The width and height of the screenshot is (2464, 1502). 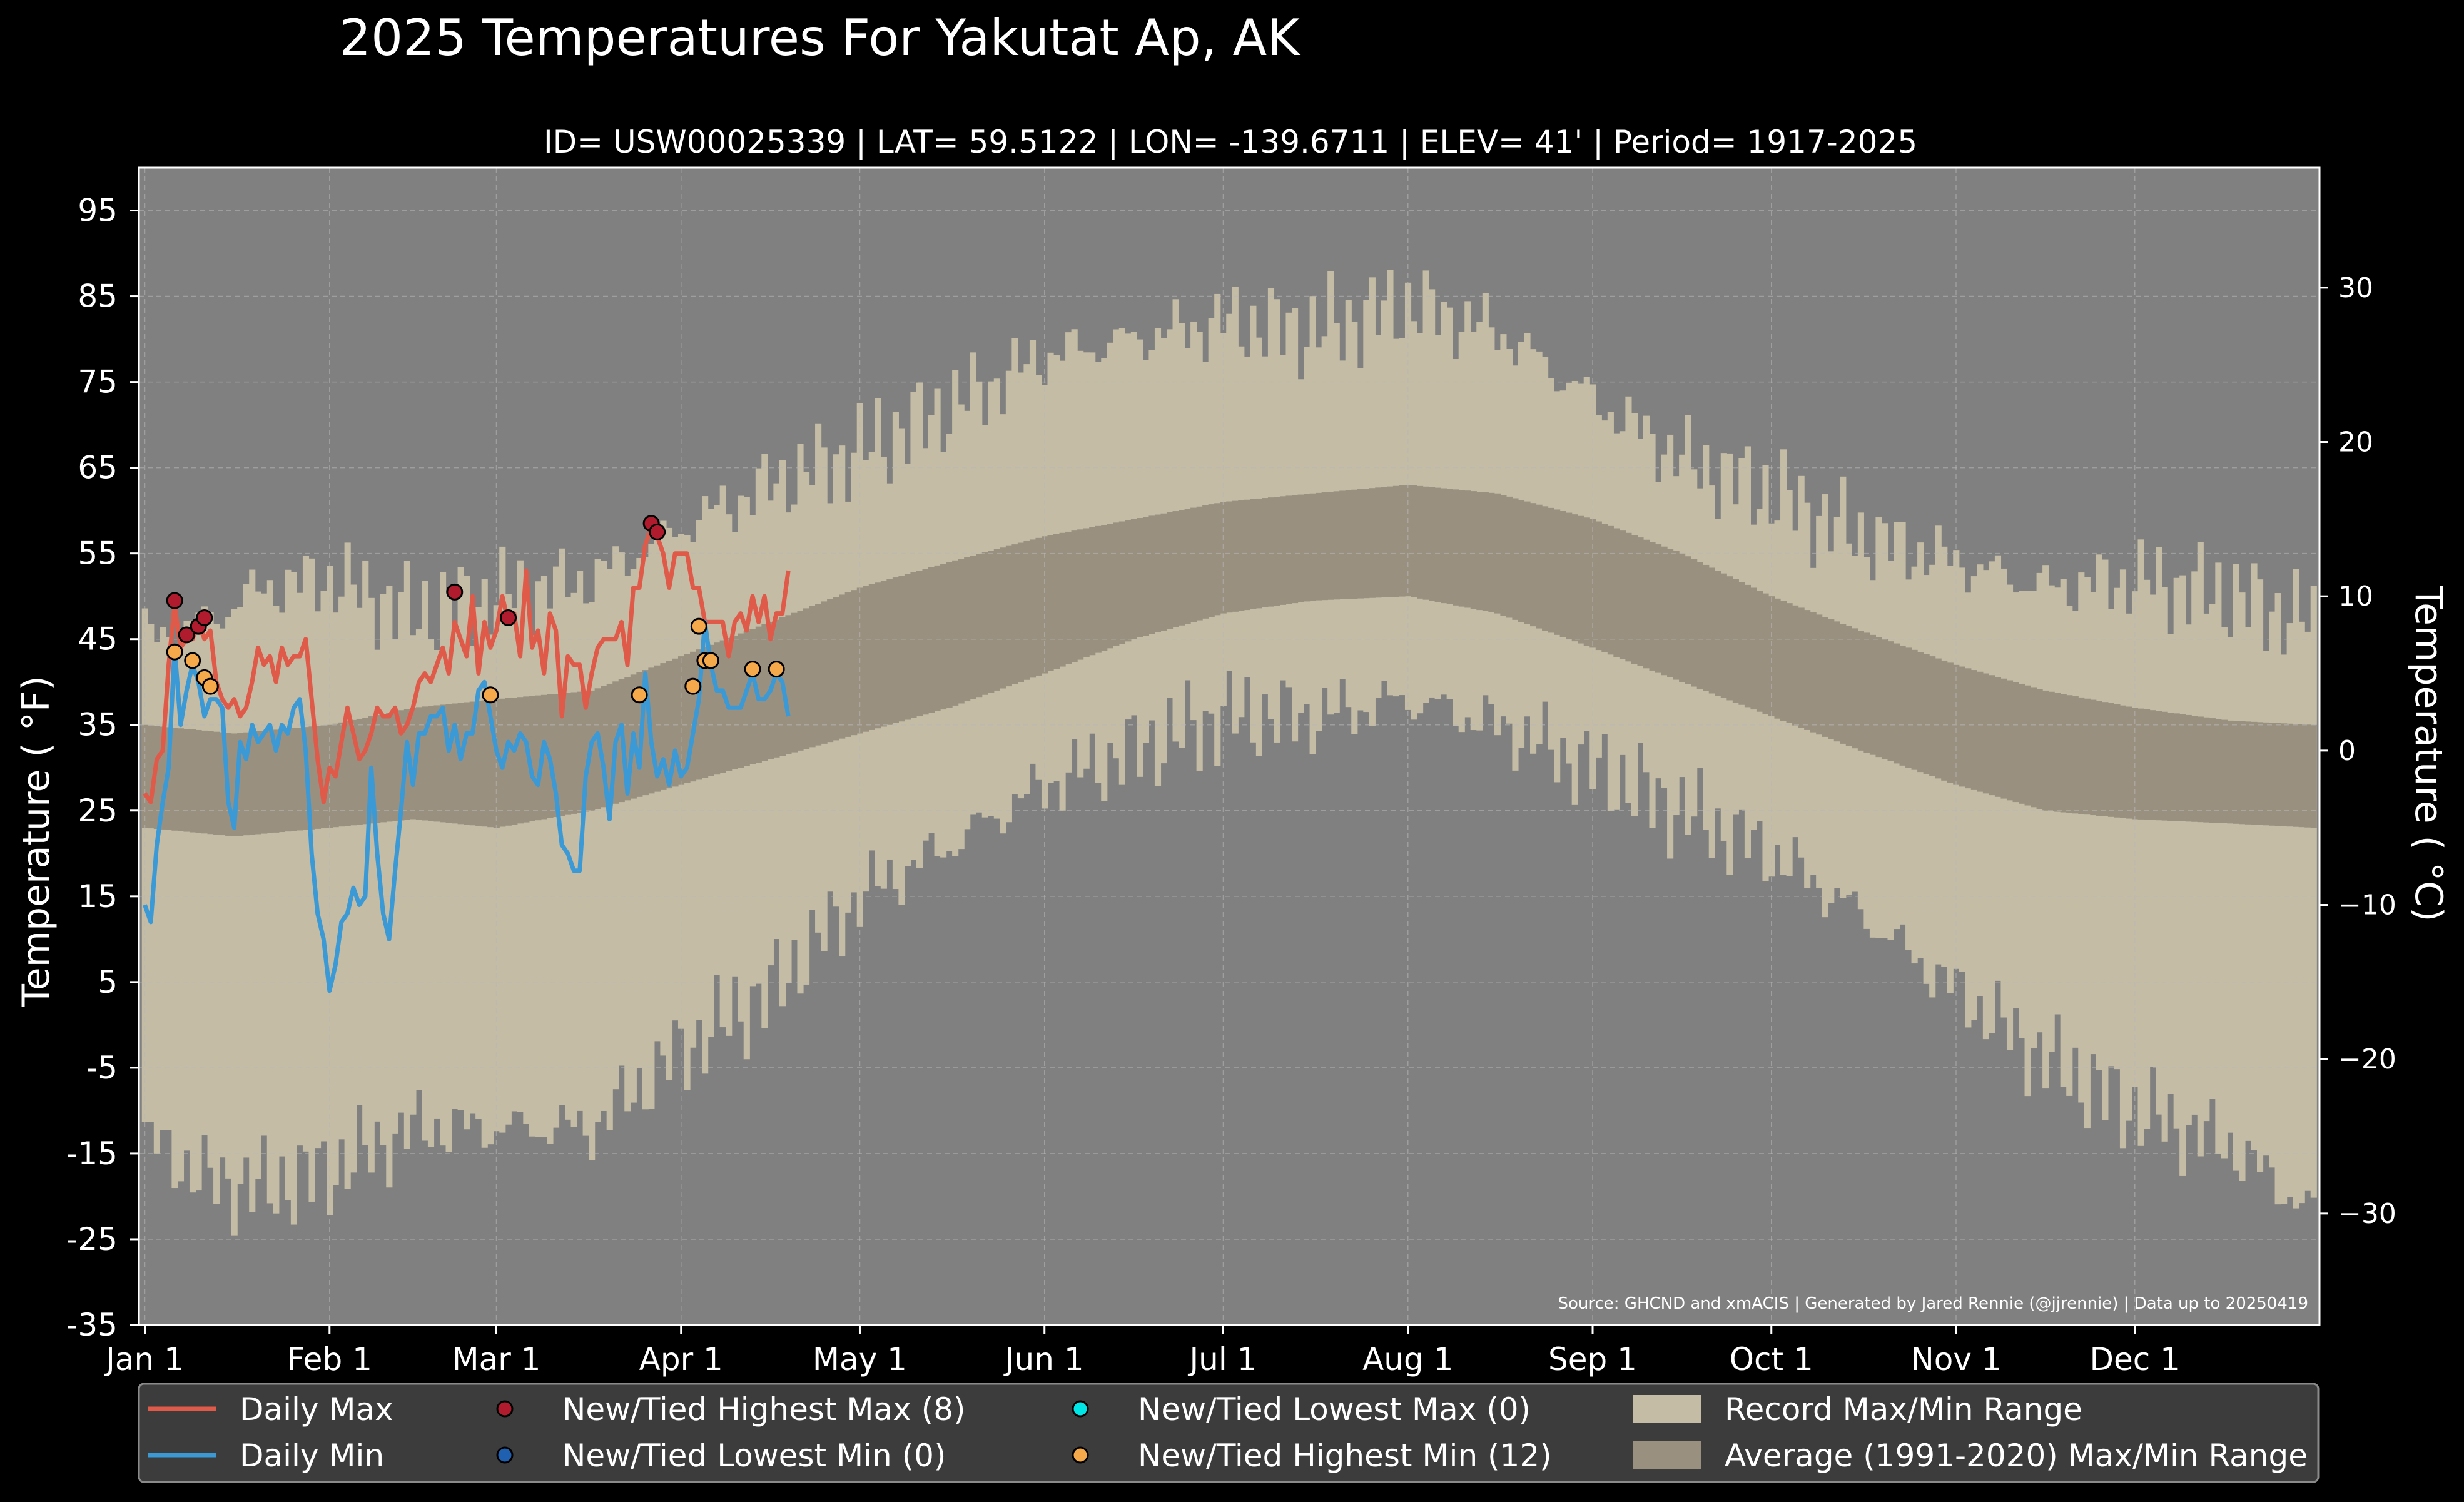 I want to click on y-tick-label: -35, so click(x=92, y=1325).